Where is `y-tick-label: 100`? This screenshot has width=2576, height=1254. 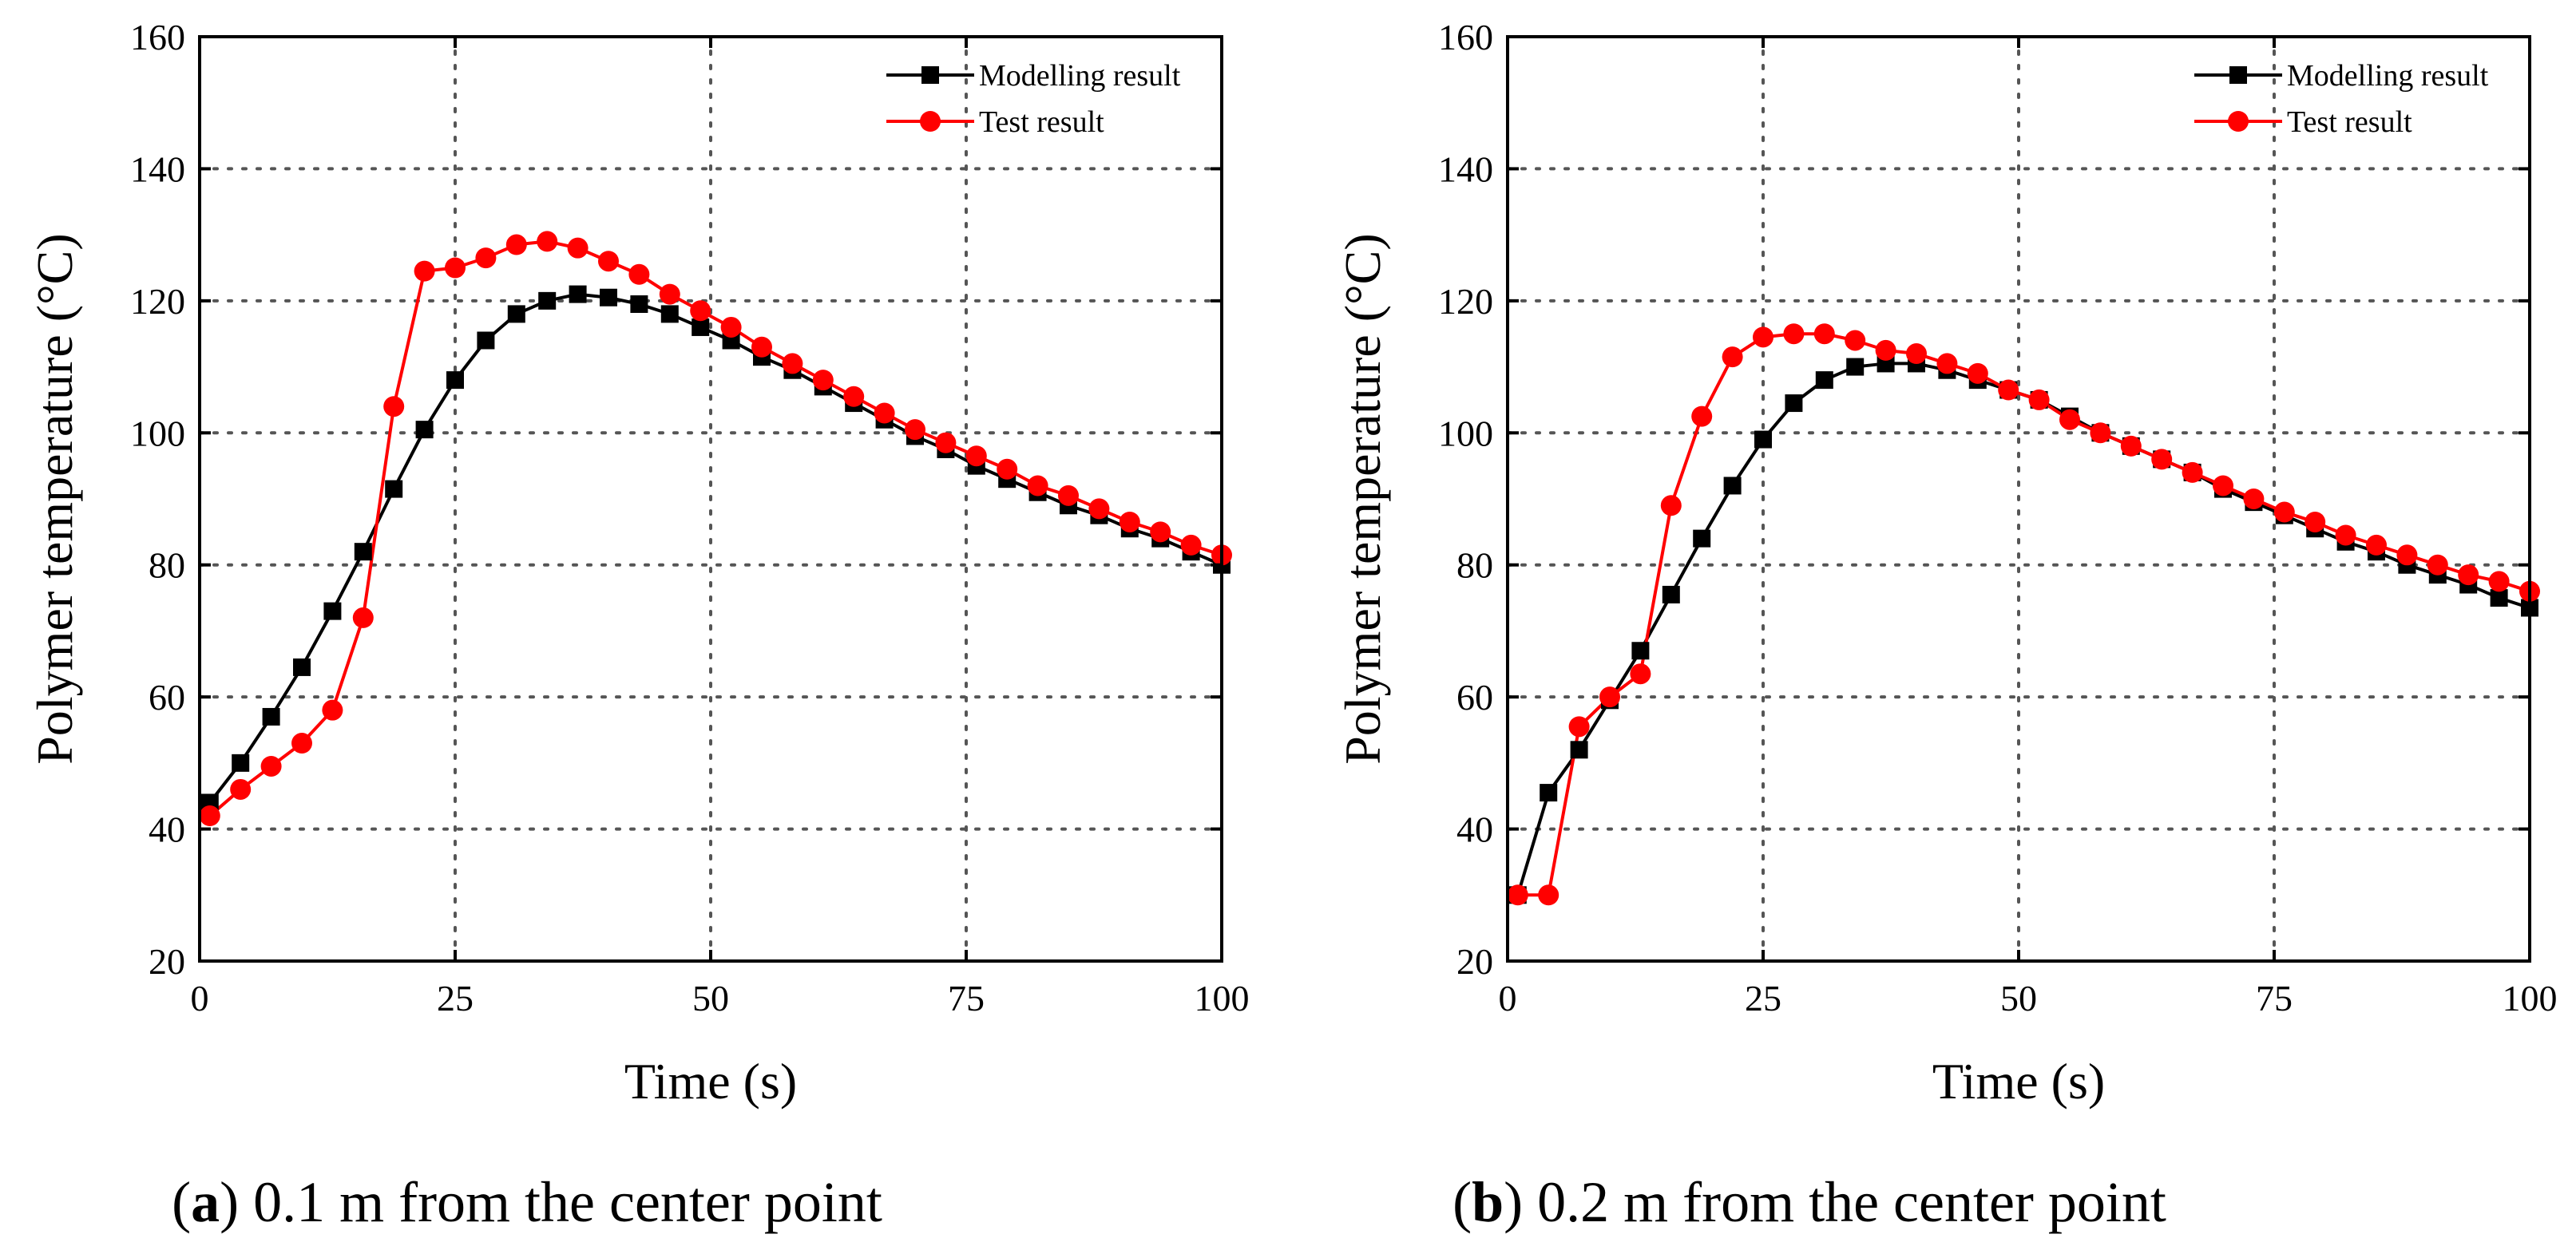
y-tick-label: 100 is located at coordinates (157, 433).